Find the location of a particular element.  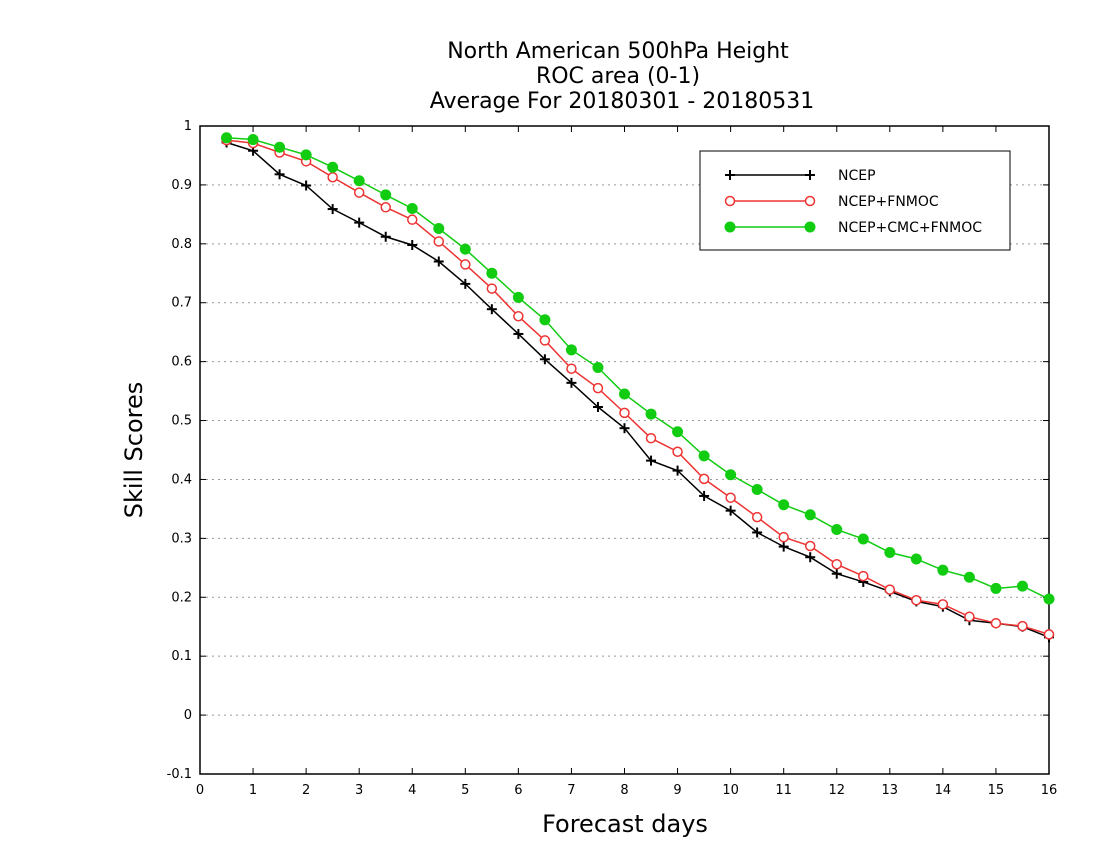

legend: NCEP NCEP+FNMOC NCEP+CMC+FNMOC is located at coordinates (855, 200).